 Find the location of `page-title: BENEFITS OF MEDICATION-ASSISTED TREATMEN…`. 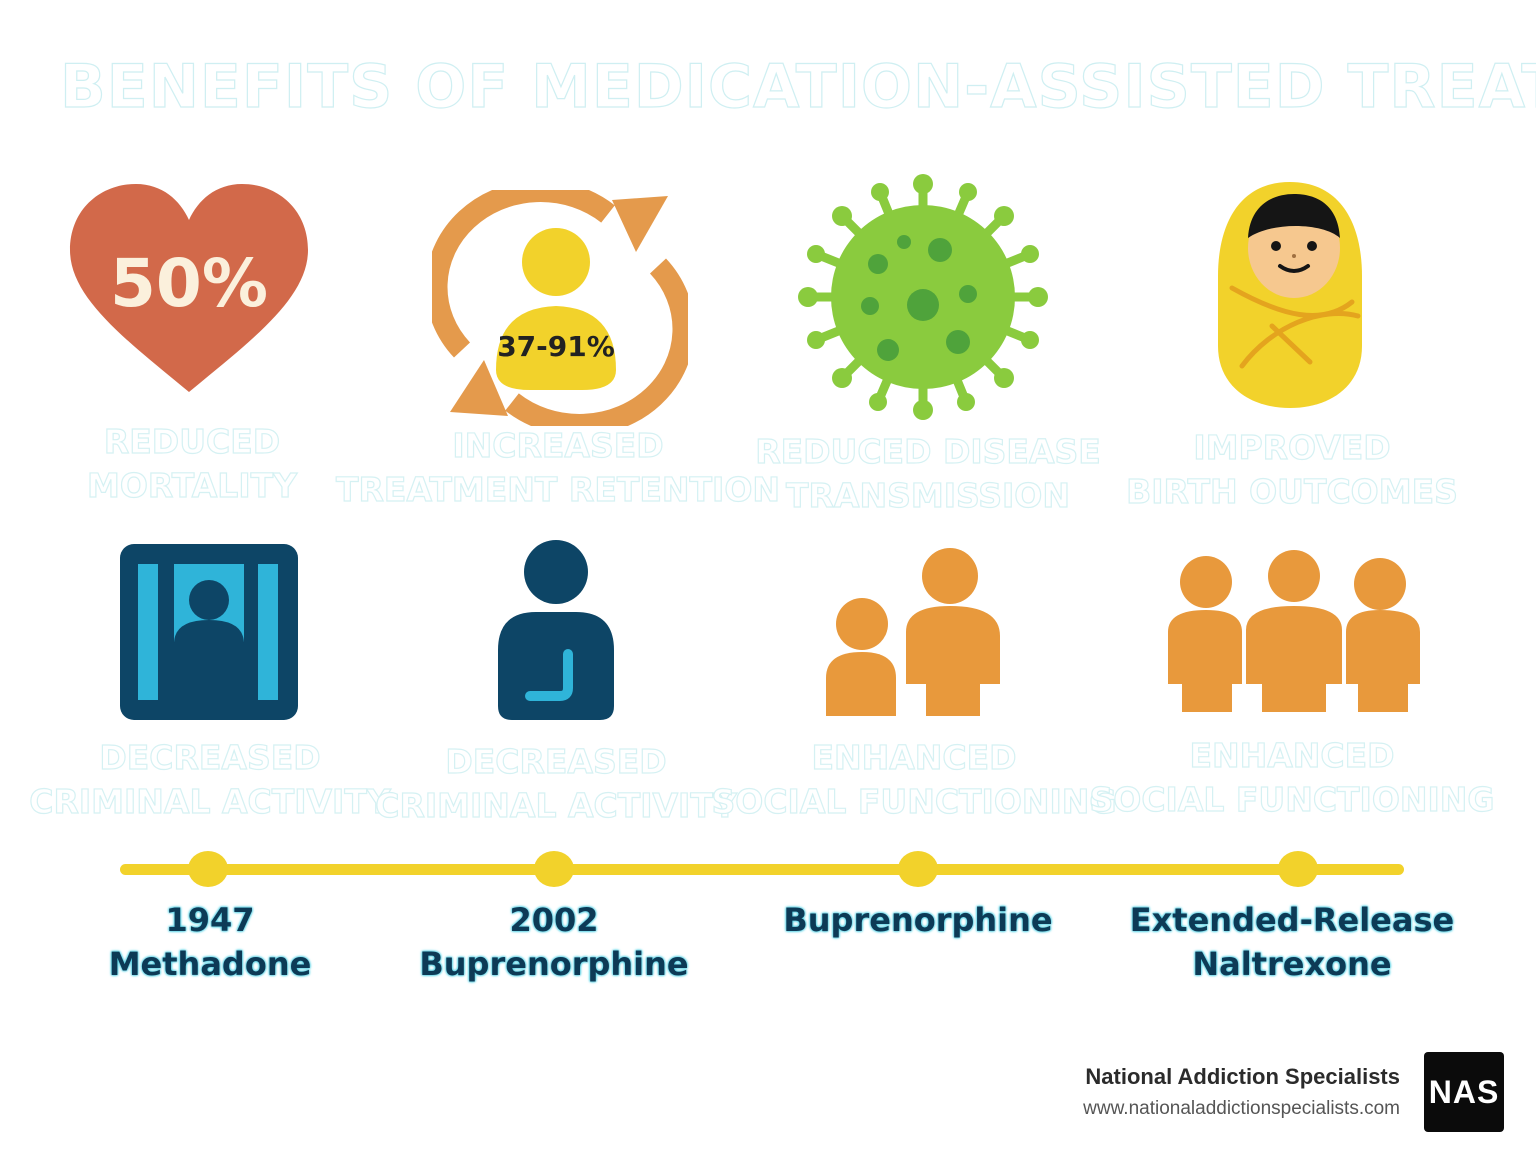

page-title: BENEFITS OF MEDICATION-ASSISTED TREATMEN… is located at coordinates (798, 87).